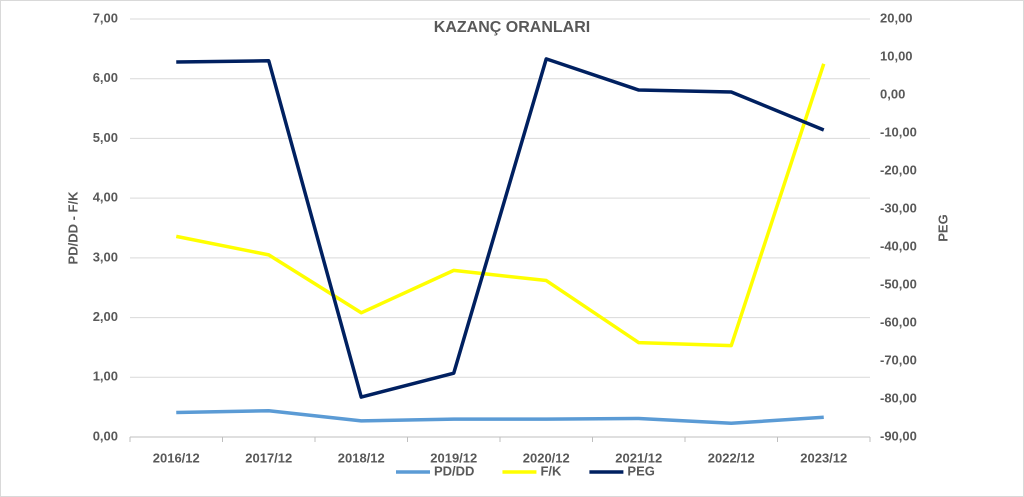 Image resolution: width=1024 pixels, height=497 pixels. I want to click on y2-tick-label: 10,00, so click(896, 55).